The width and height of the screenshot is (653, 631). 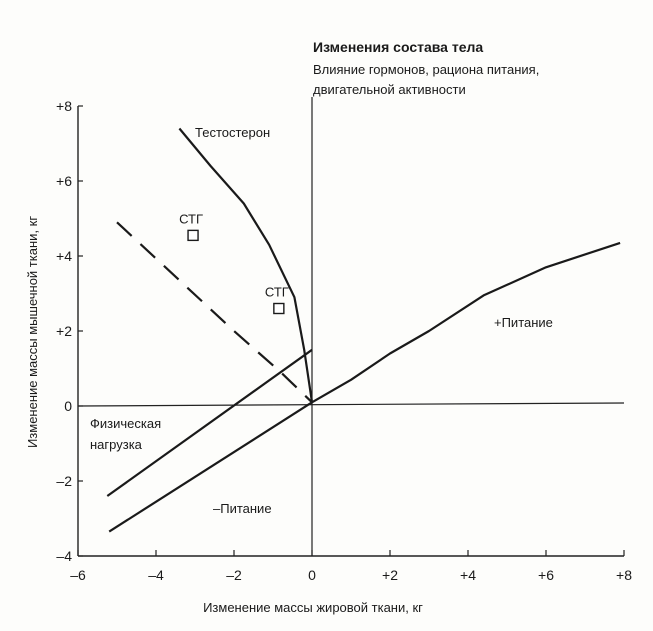 What do you see at coordinates (64, 556) in the screenshot?
I see `y-tick-label: –4` at bounding box center [64, 556].